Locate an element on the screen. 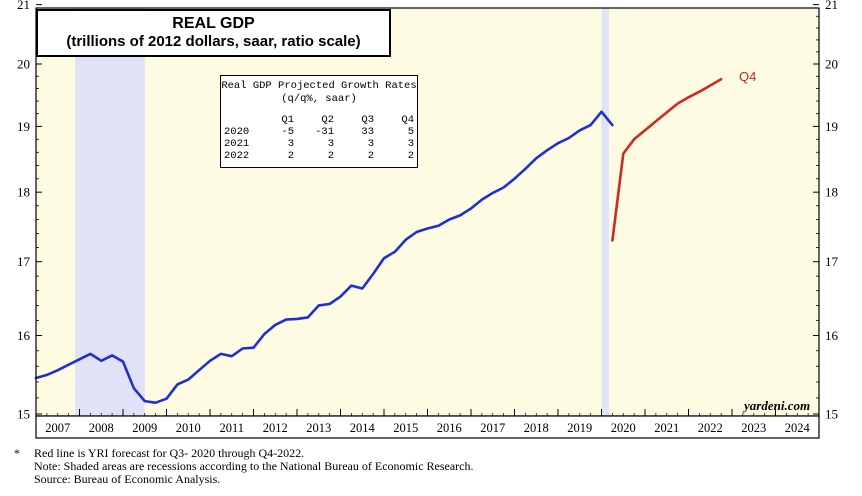 The height and width of the screenshot is (496, 862). y-tick-label-right: 16 is located at coordinates (832, 335).